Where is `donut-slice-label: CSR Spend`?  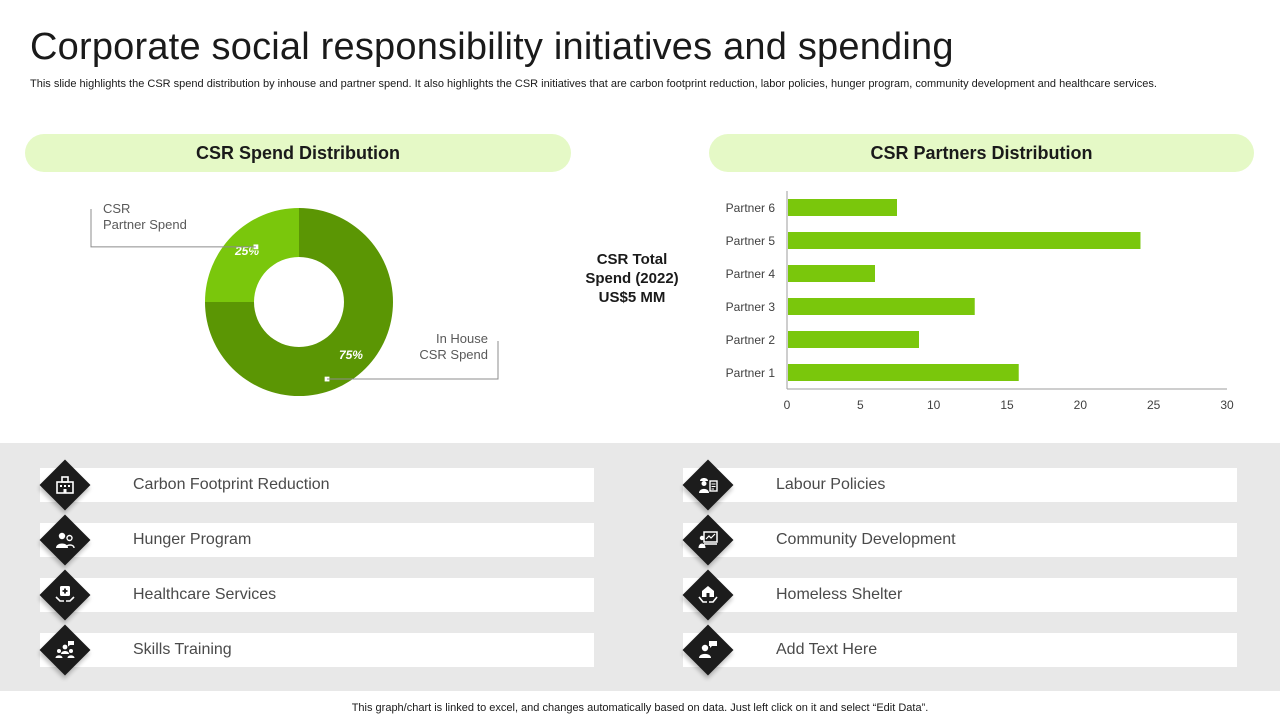 donut-slice-label: CSR Spend is located at coordinates (453, 354).